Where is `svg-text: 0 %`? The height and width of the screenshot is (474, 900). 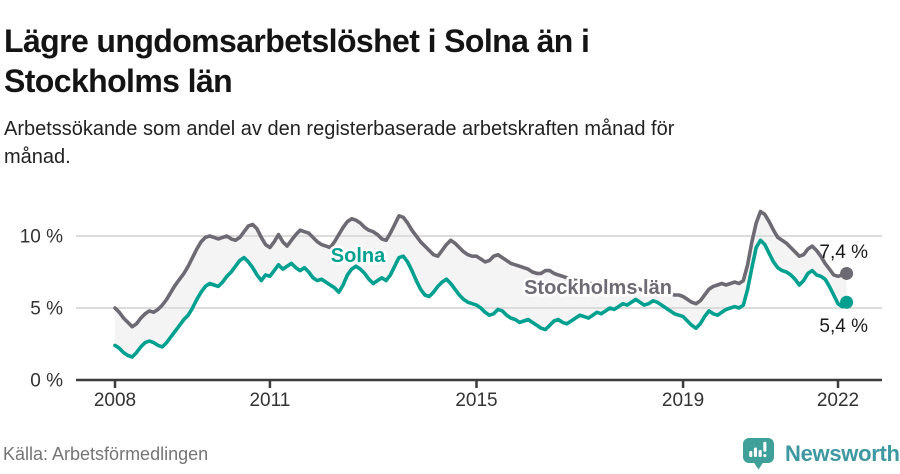 svg-text: 0 % is located at coordinates (46, 381).